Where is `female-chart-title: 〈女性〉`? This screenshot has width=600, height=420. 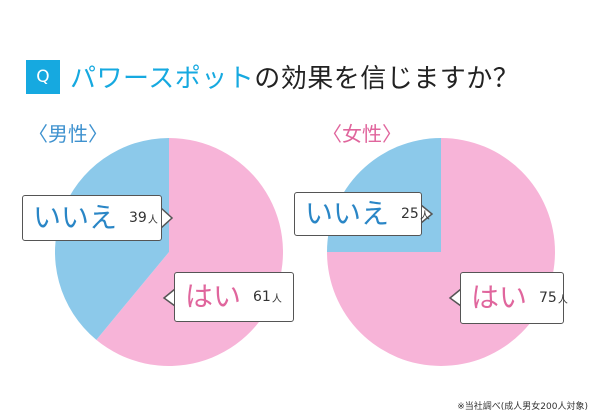
female-chart-title: 〈女性〉 is located at coordinates (362, 134).